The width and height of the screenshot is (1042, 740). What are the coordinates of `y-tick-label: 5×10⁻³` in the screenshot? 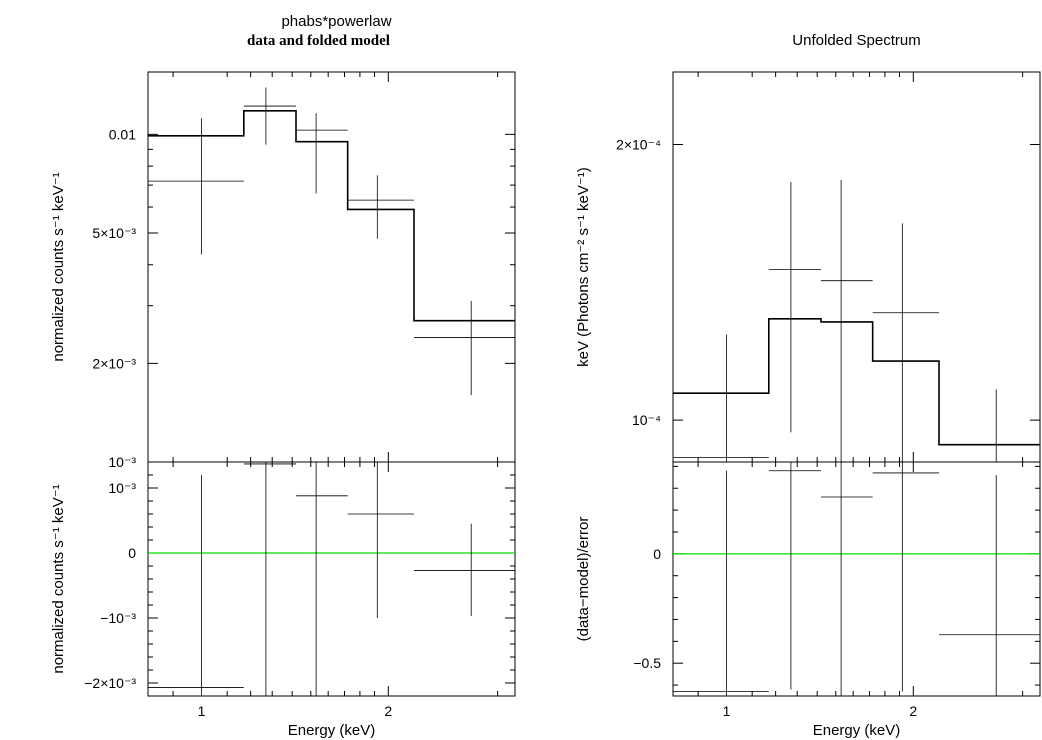 It's located at (114, 233).